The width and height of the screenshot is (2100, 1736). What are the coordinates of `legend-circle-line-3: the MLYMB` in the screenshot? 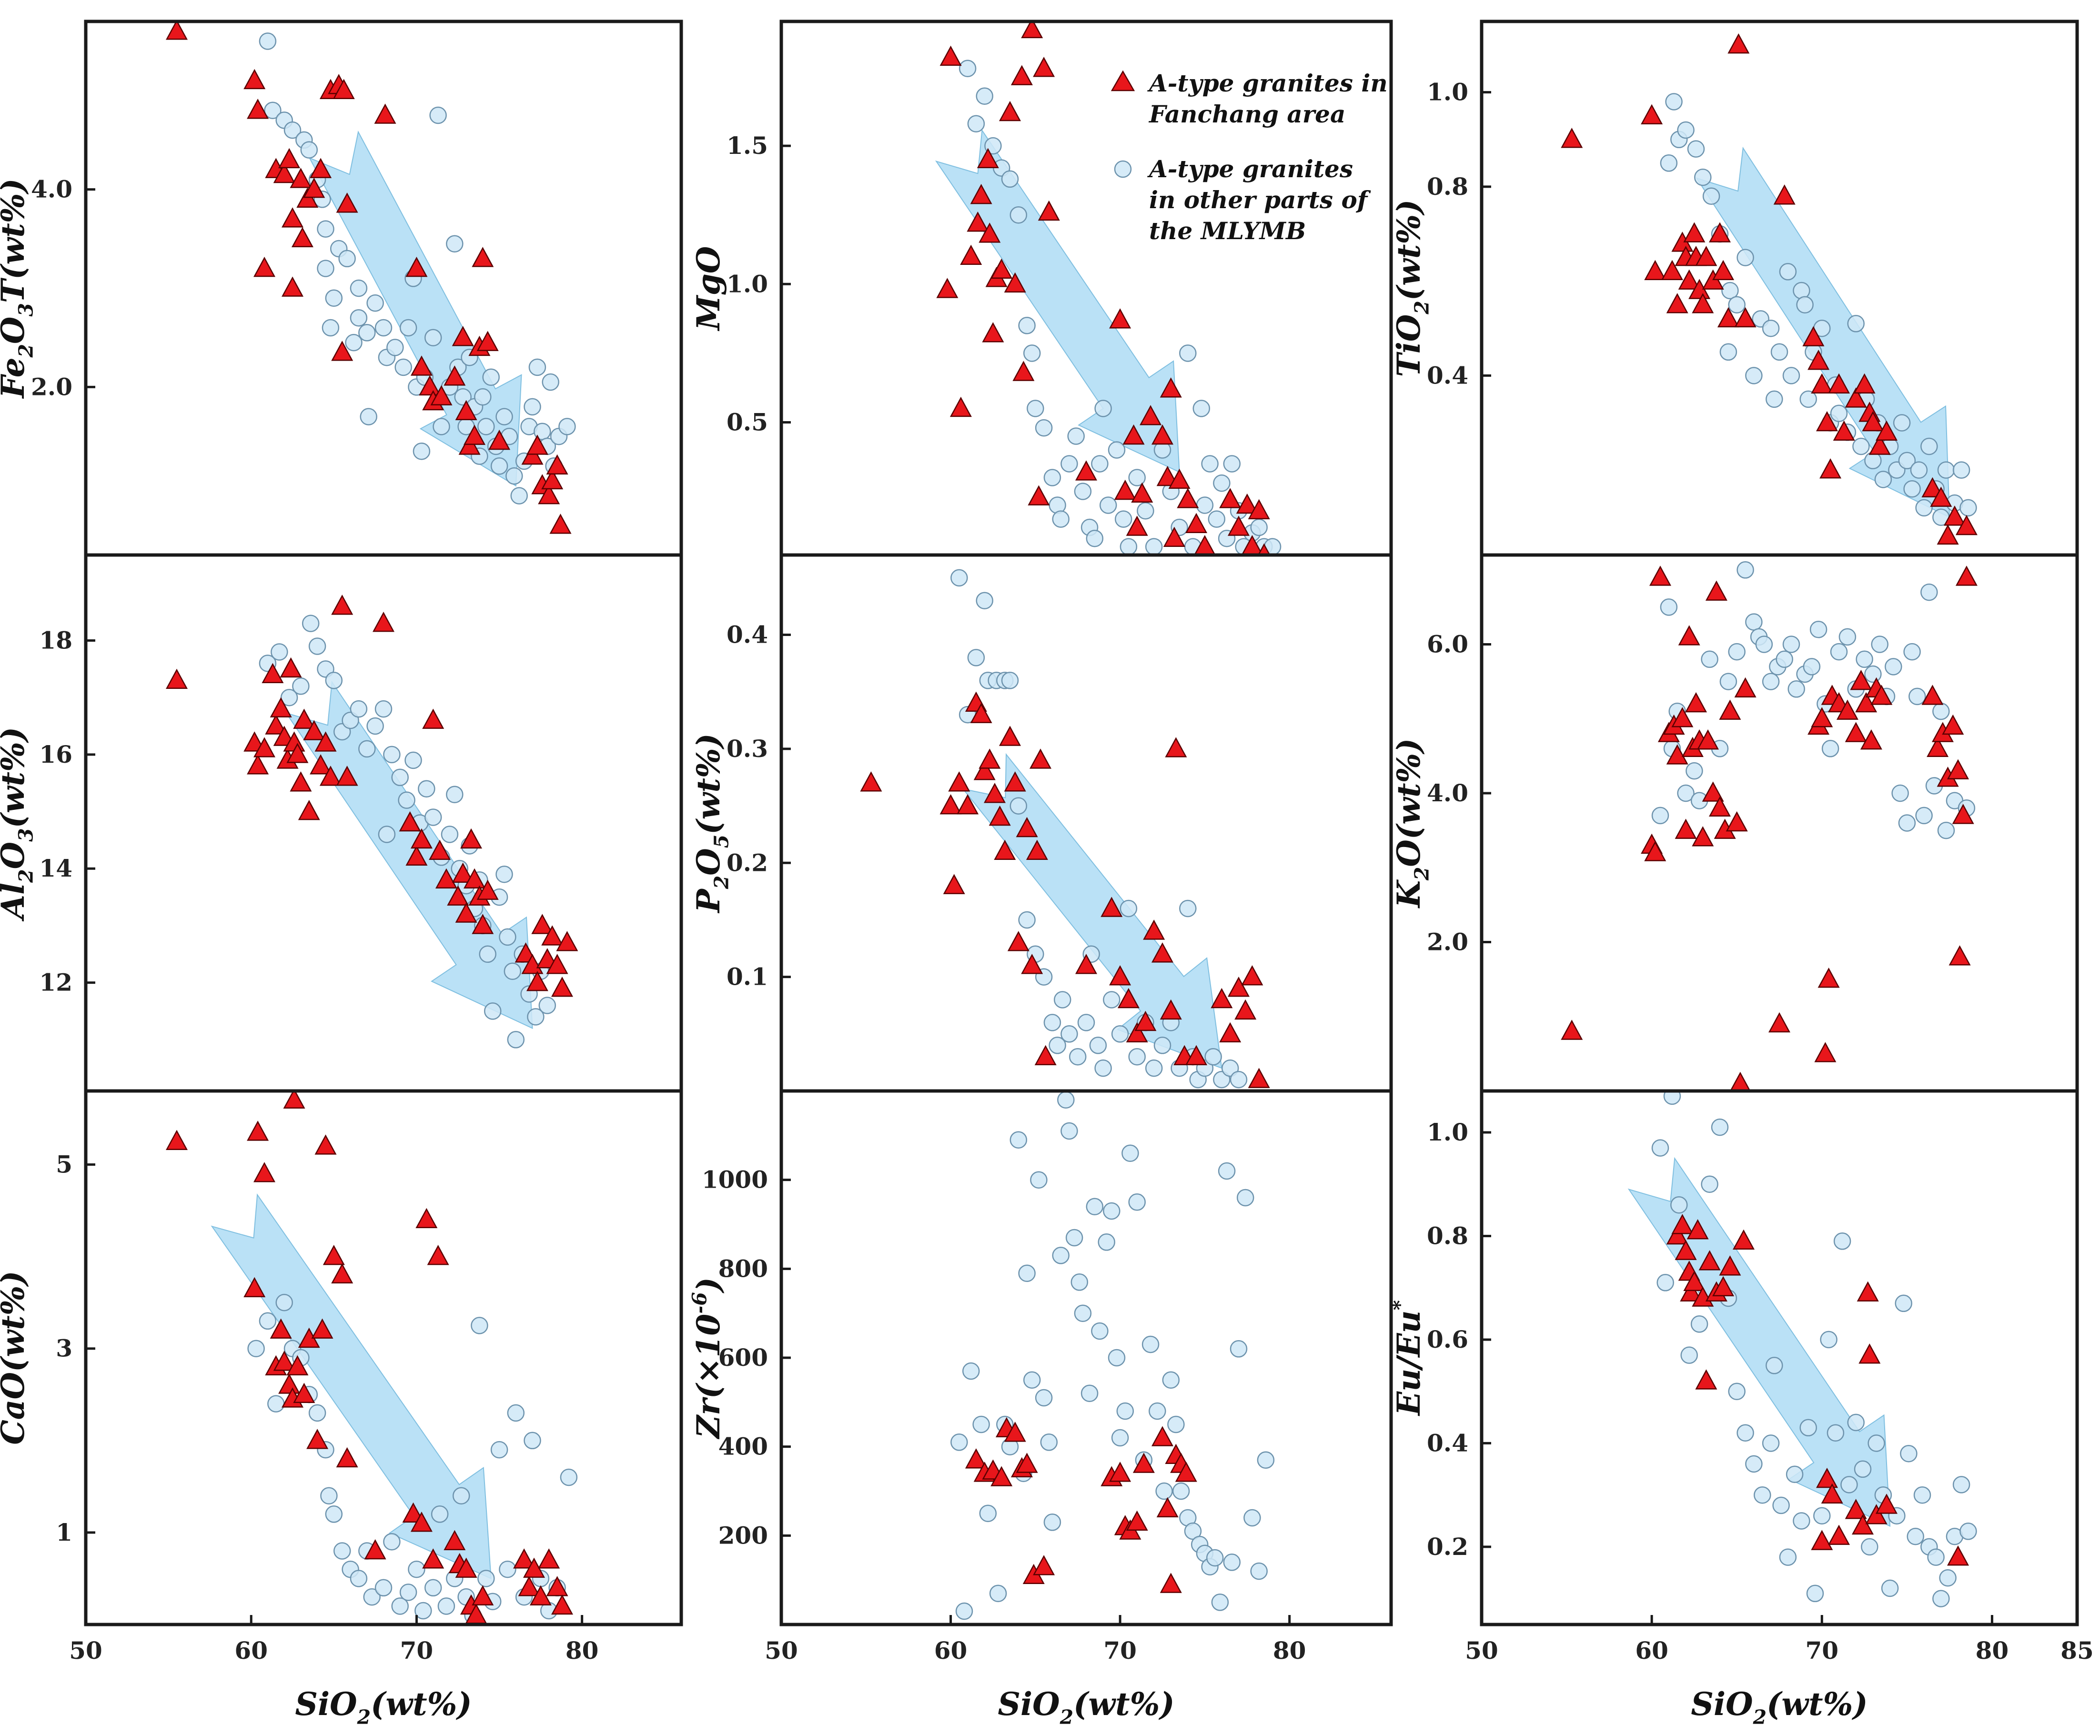 It's located at (1227, 231).